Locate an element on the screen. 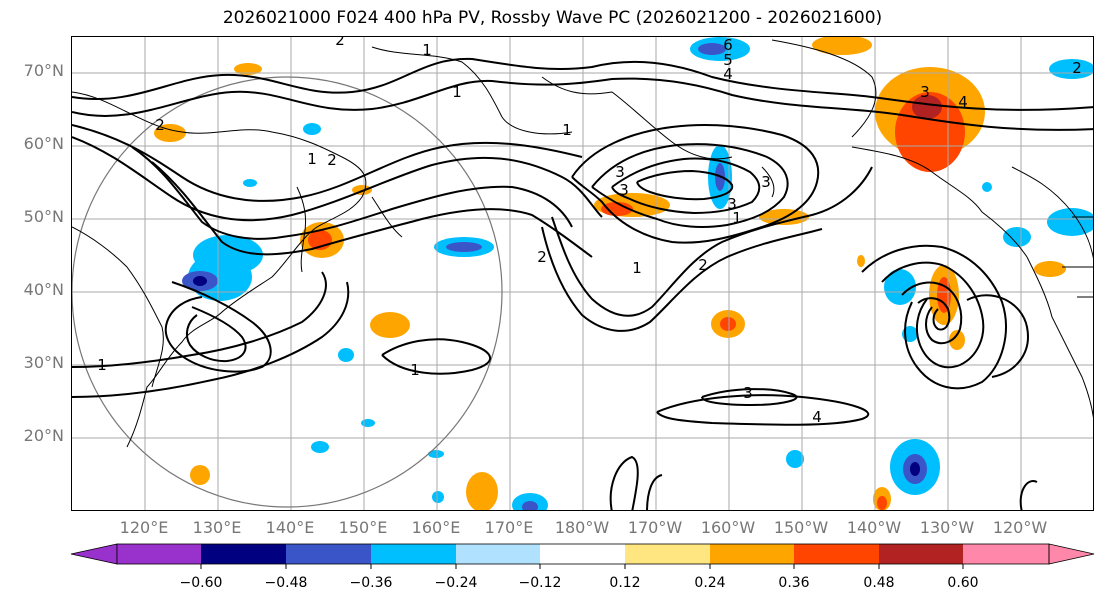 This screenshot has width=1105, height=604. colorbar-tick-label: −0.12 is located at coordinates (540, 583).